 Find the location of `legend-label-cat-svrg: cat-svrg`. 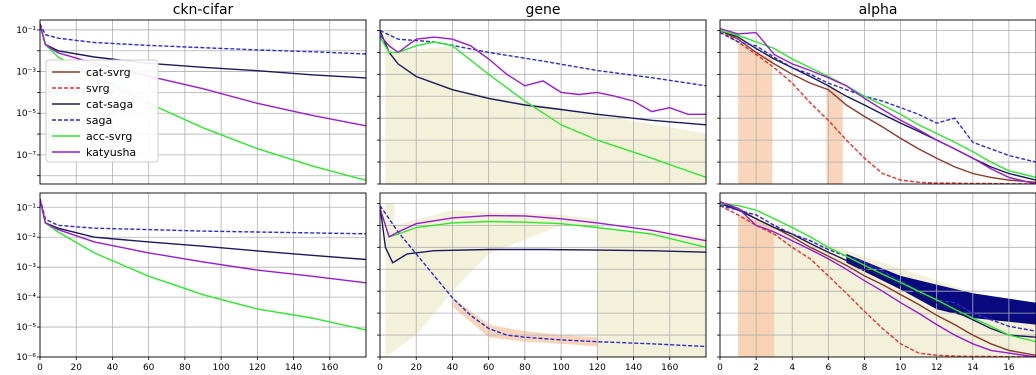

legend-label-cat-svrg: cat-svrg is located at coordinates (108, 72).